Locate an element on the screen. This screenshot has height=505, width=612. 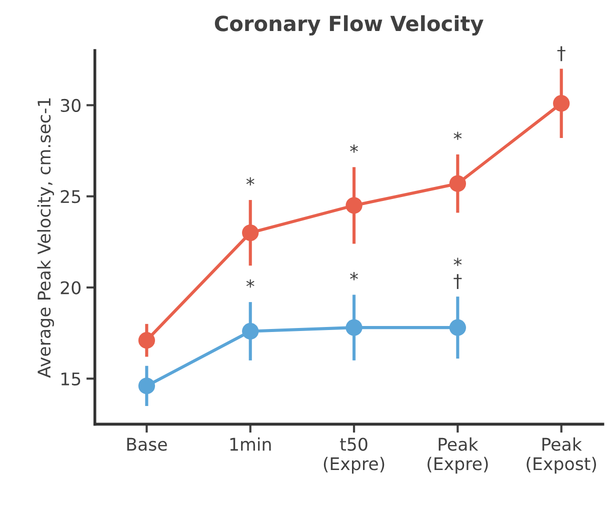
x-tick-label: 1min is located at coordinates (250, 444).